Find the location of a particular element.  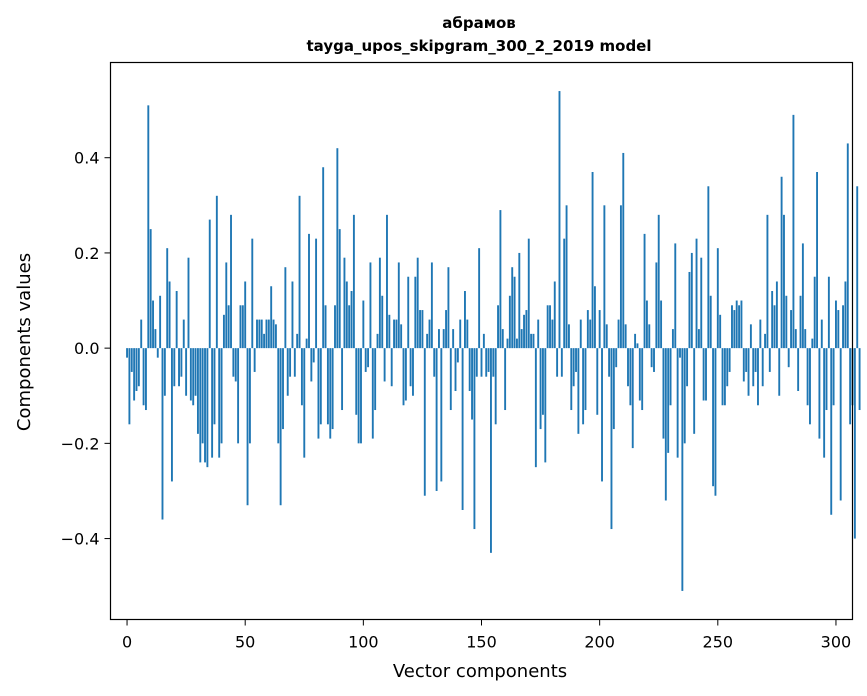

x-tick-label: 50 is located at coordinates (245, 642).